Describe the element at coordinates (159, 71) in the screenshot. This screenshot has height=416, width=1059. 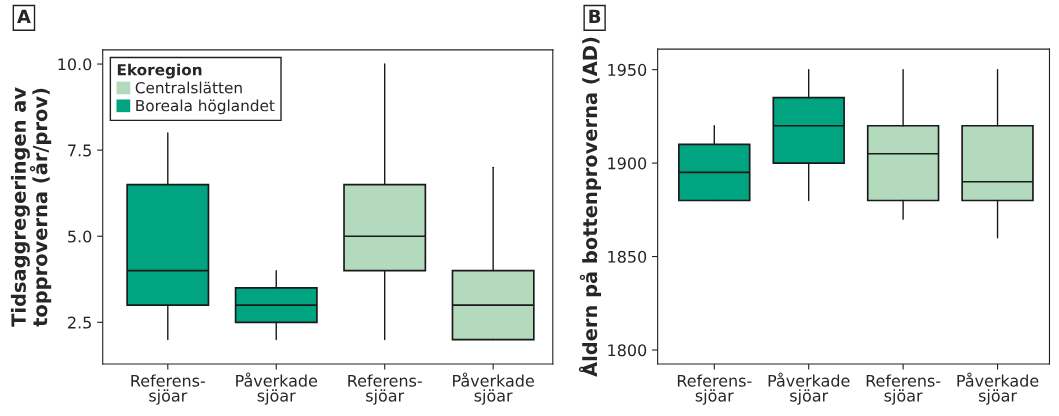
I see `legend-title: Ekoregion` at that location.